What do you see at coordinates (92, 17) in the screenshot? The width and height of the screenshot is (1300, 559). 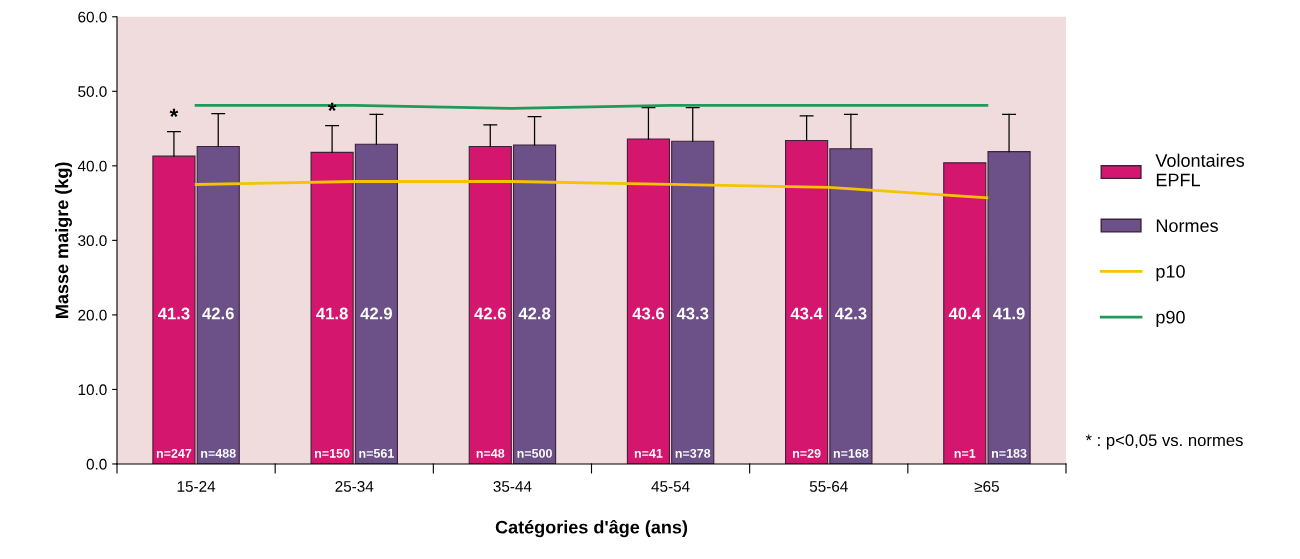 I see `y-tick-label: 60.0` at bounding box center [92, 17].